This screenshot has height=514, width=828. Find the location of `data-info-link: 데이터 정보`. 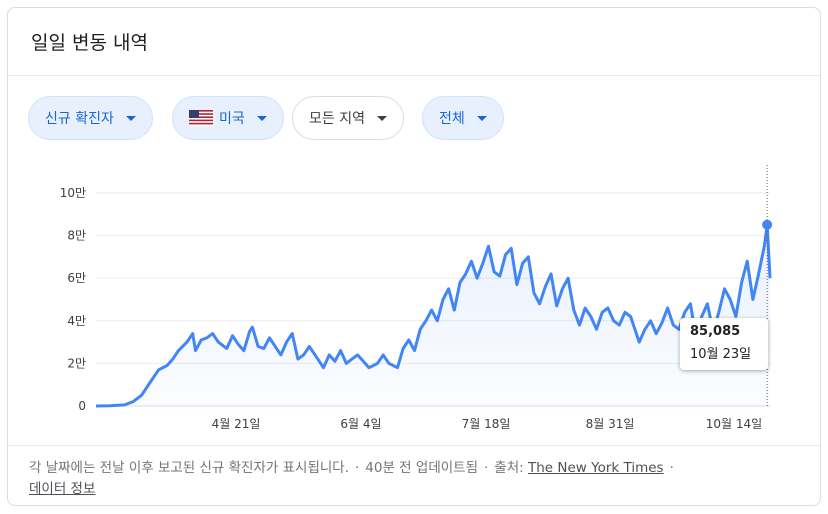

data-info-link: 데이터 정보 is located at coordinates (62, 489).